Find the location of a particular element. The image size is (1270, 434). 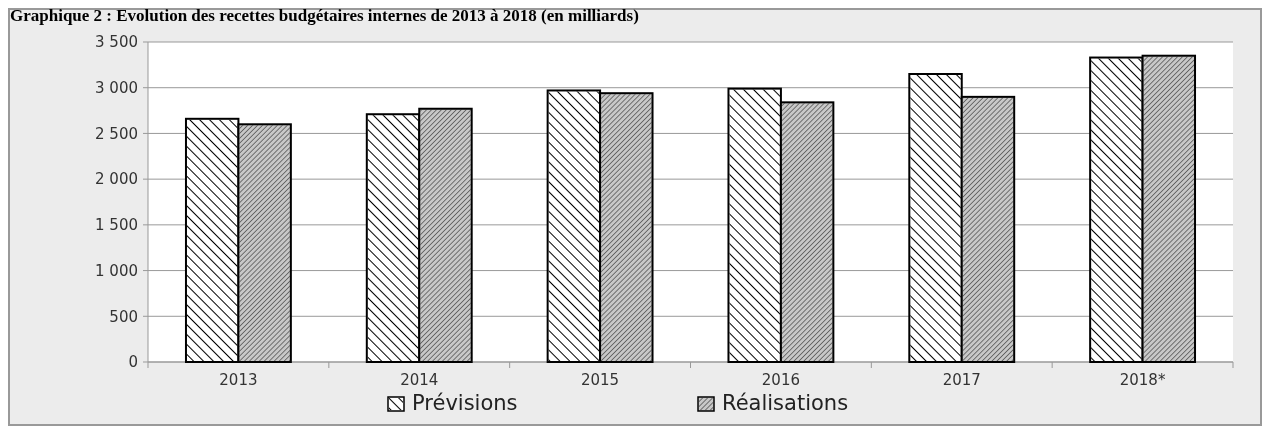

y-tick-label: 1 500 is located at coordinates (116, 225).